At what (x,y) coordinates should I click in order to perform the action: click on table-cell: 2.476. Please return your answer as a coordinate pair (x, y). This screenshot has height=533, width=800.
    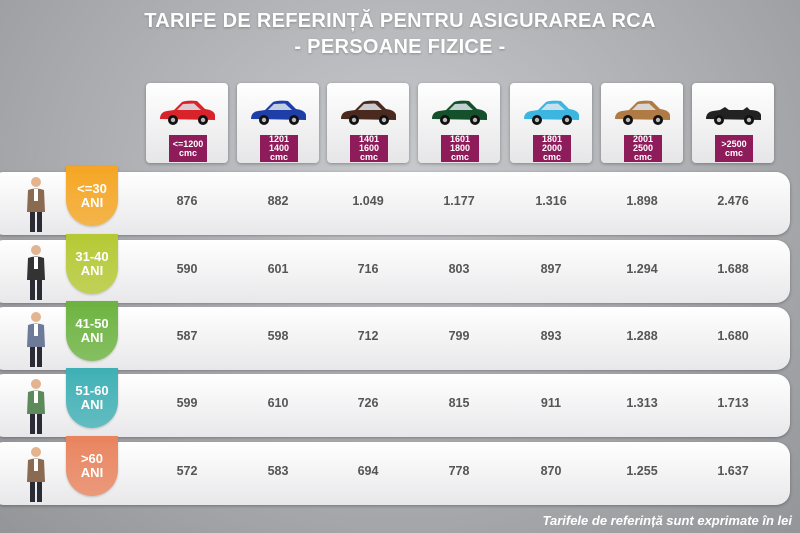
    Looking at the image, I should click on (733, 201).